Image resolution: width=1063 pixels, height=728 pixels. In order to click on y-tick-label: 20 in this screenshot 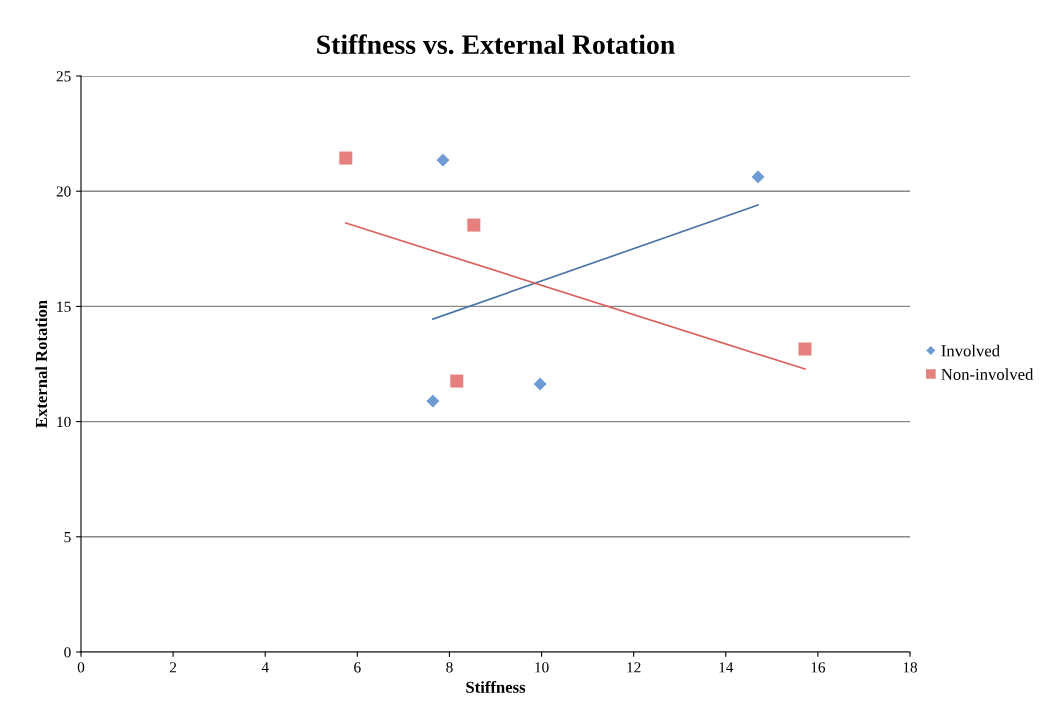, I will do `click(63, 191)`.